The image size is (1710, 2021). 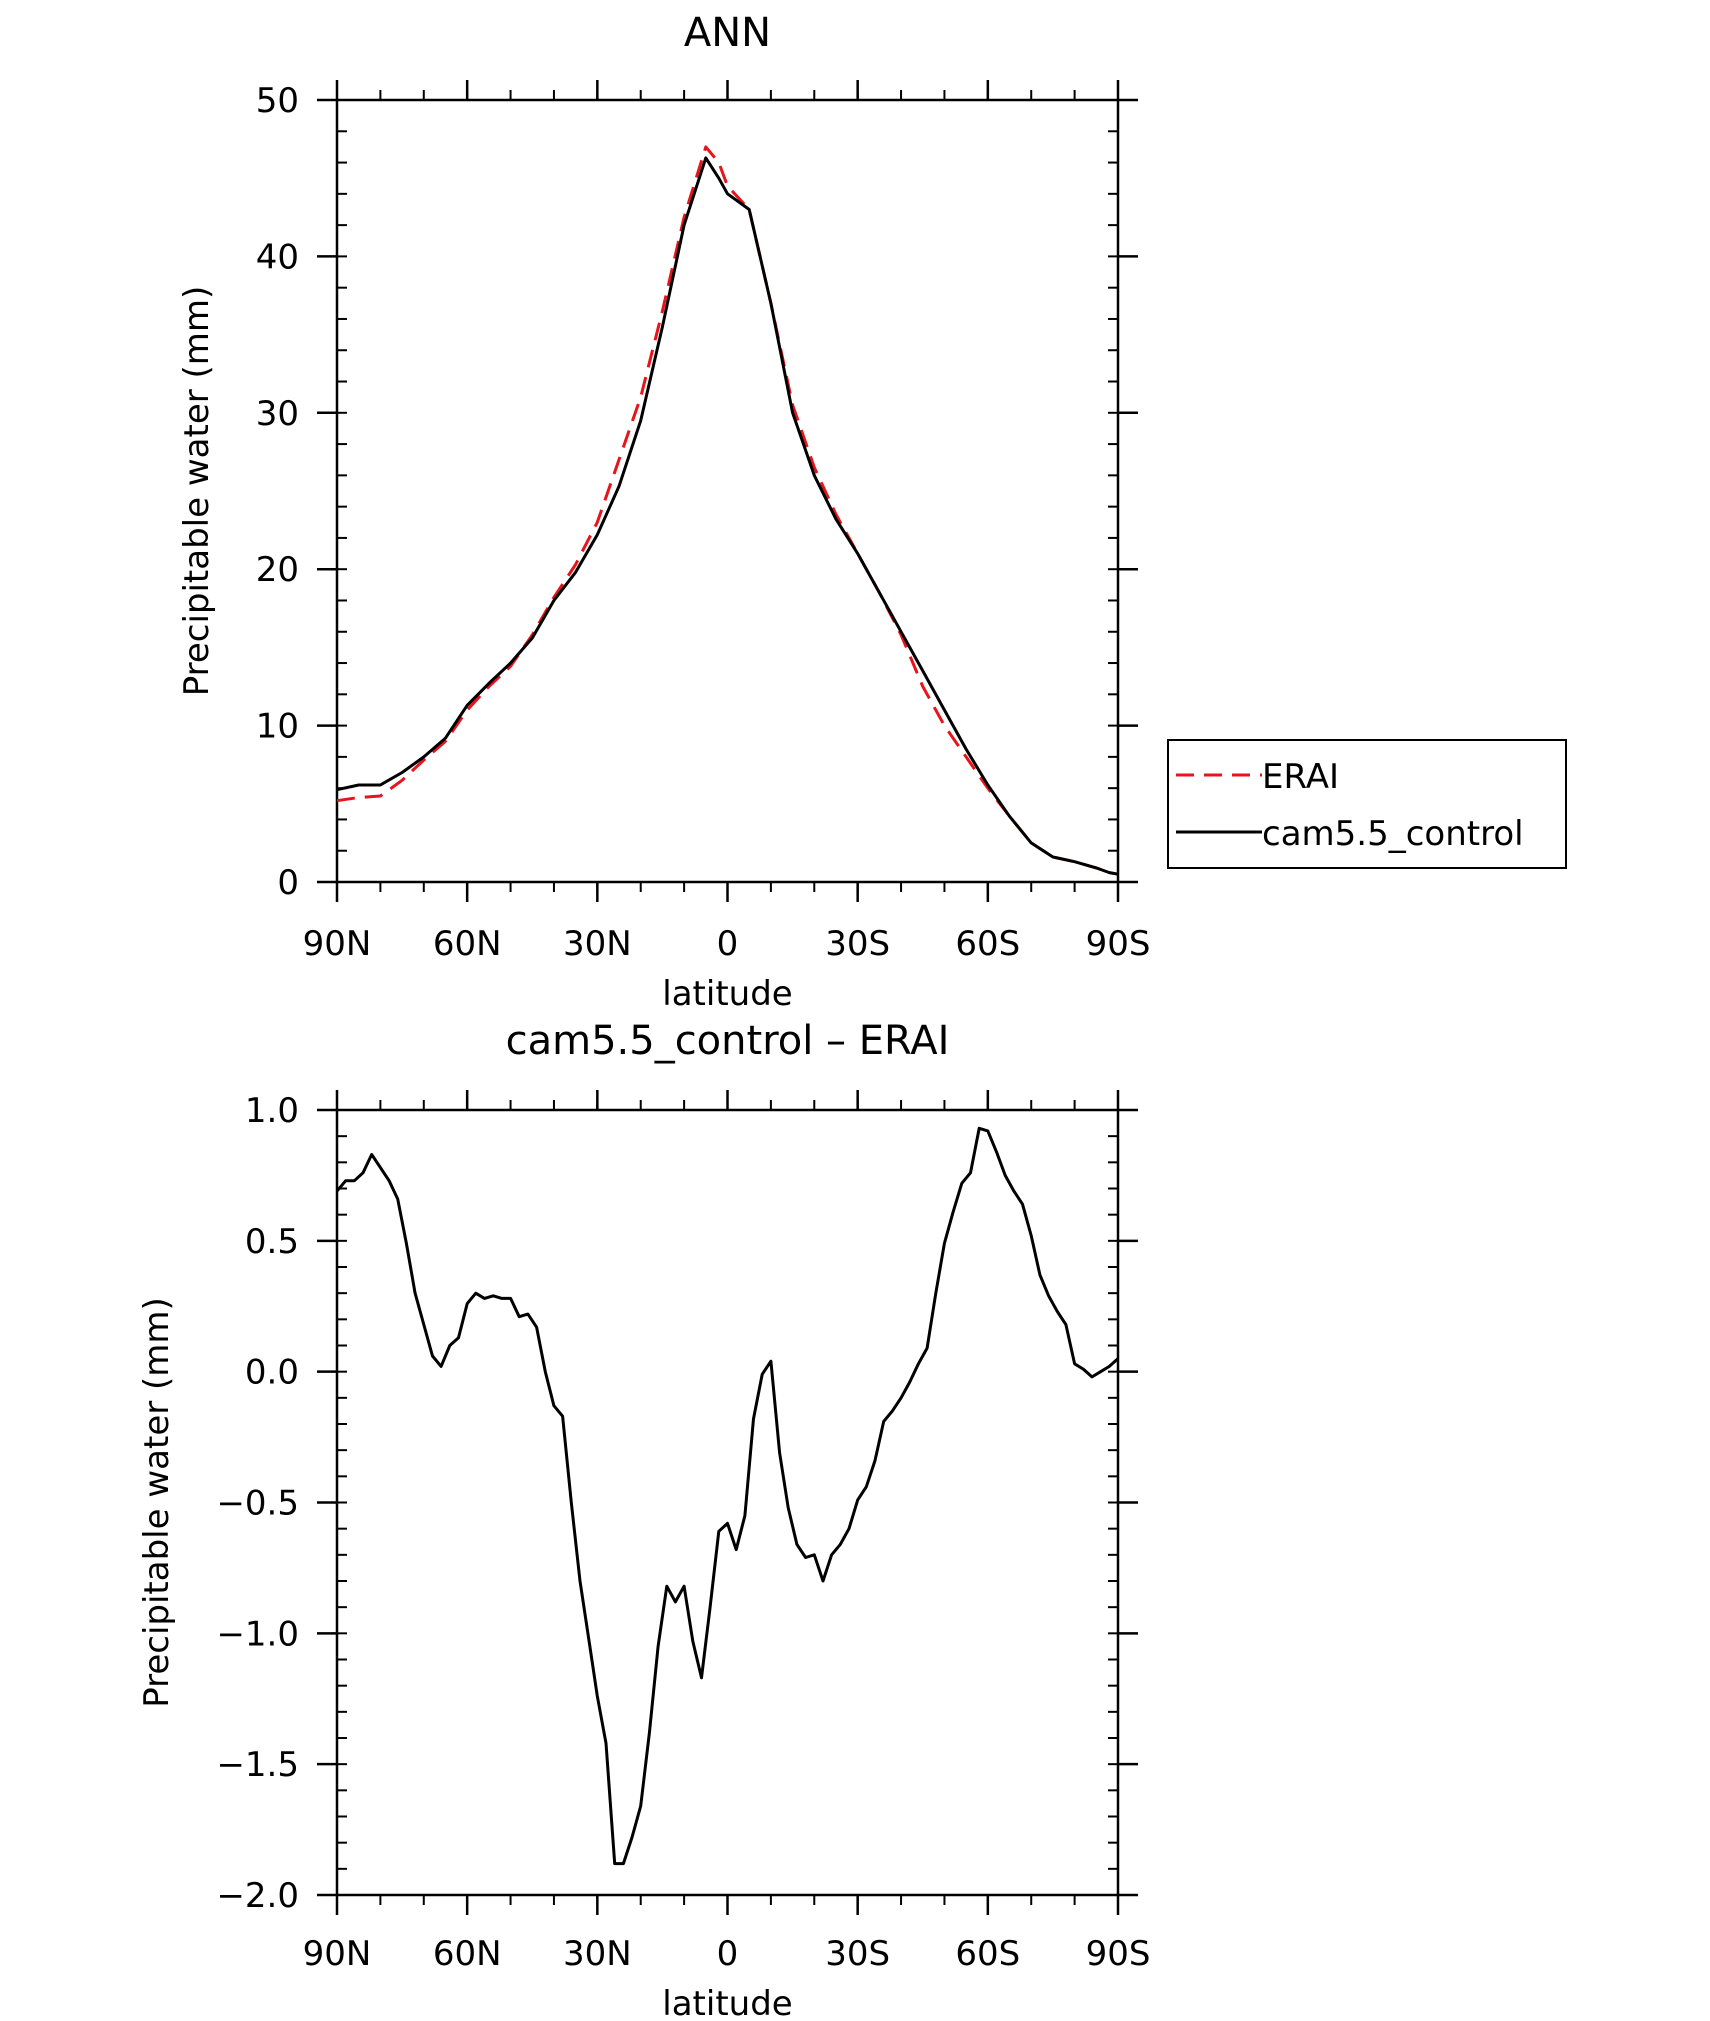 What do you see at coordinates (257, 1634) in the screenshot?
I see `y-tick-label: −1.0` at bounding box center [257, 1634].